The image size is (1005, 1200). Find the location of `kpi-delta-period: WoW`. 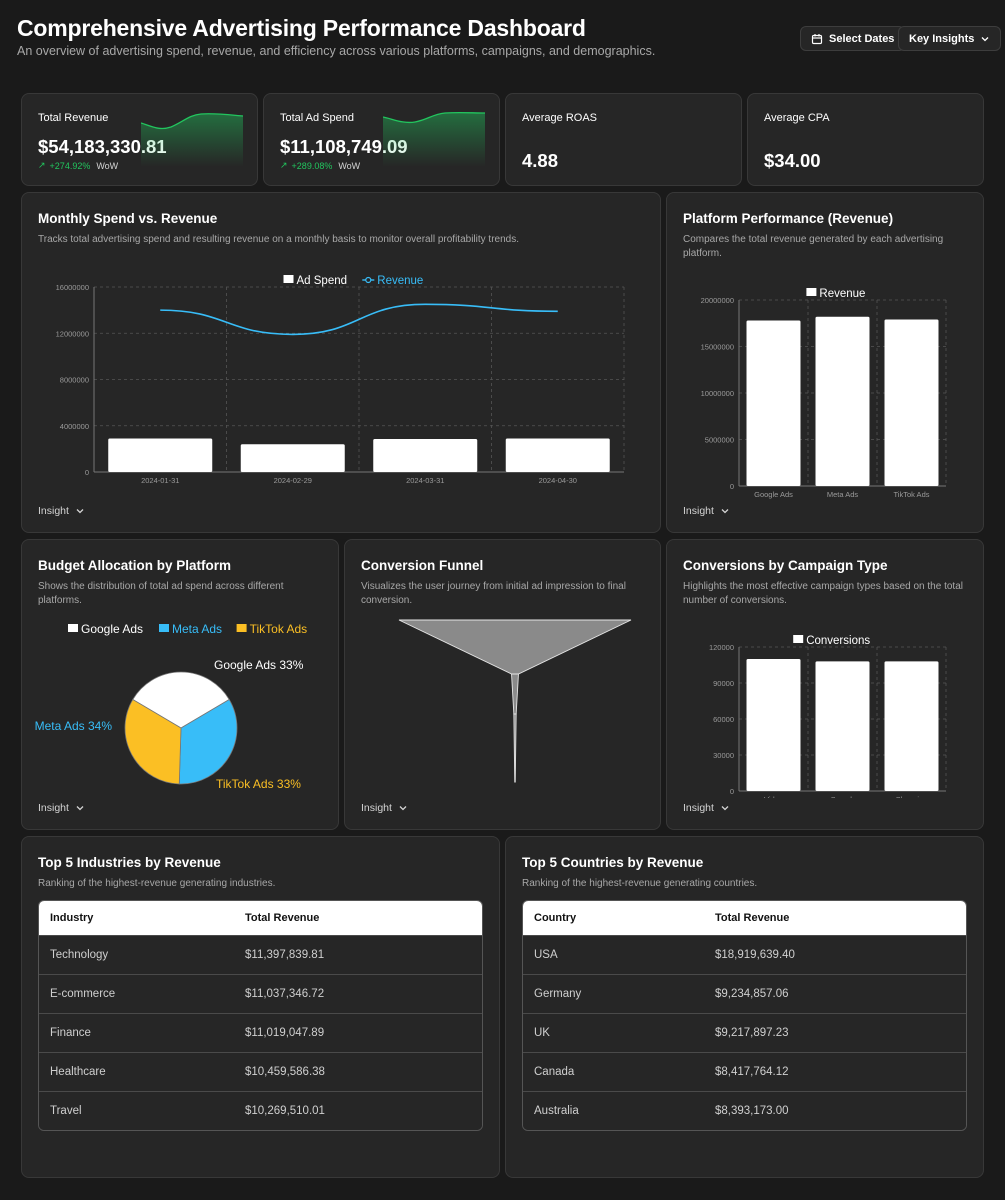

kpi-delta-period: WoW is located at coordinates (349, 165).